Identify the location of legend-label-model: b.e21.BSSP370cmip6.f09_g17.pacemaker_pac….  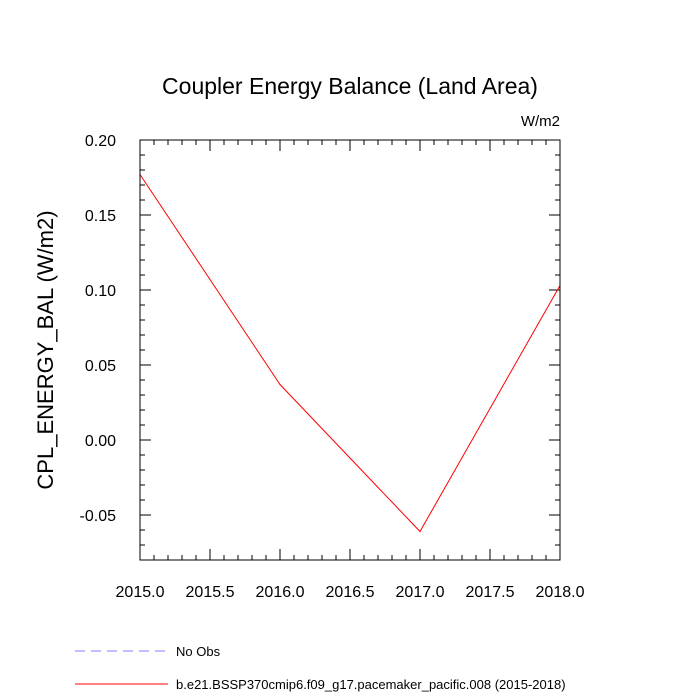
(371, 684).